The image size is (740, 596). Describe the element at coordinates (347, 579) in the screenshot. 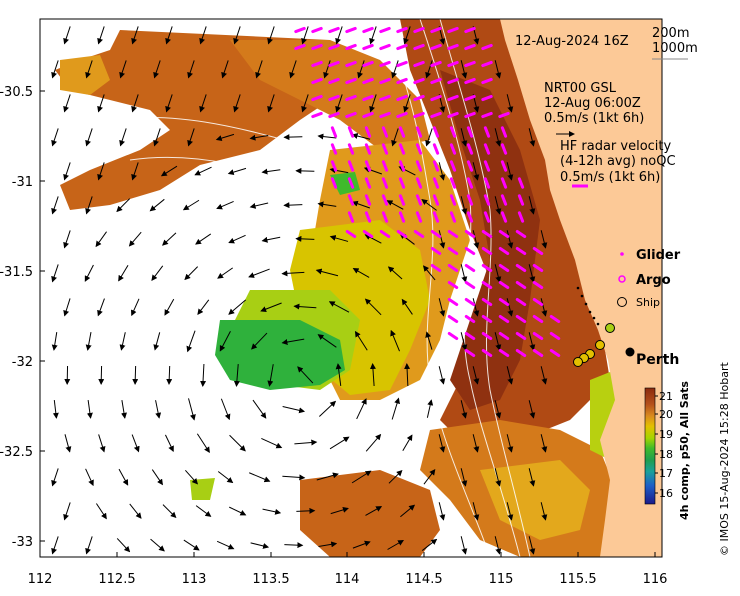

I see `x-tick-label: 114` at that location.